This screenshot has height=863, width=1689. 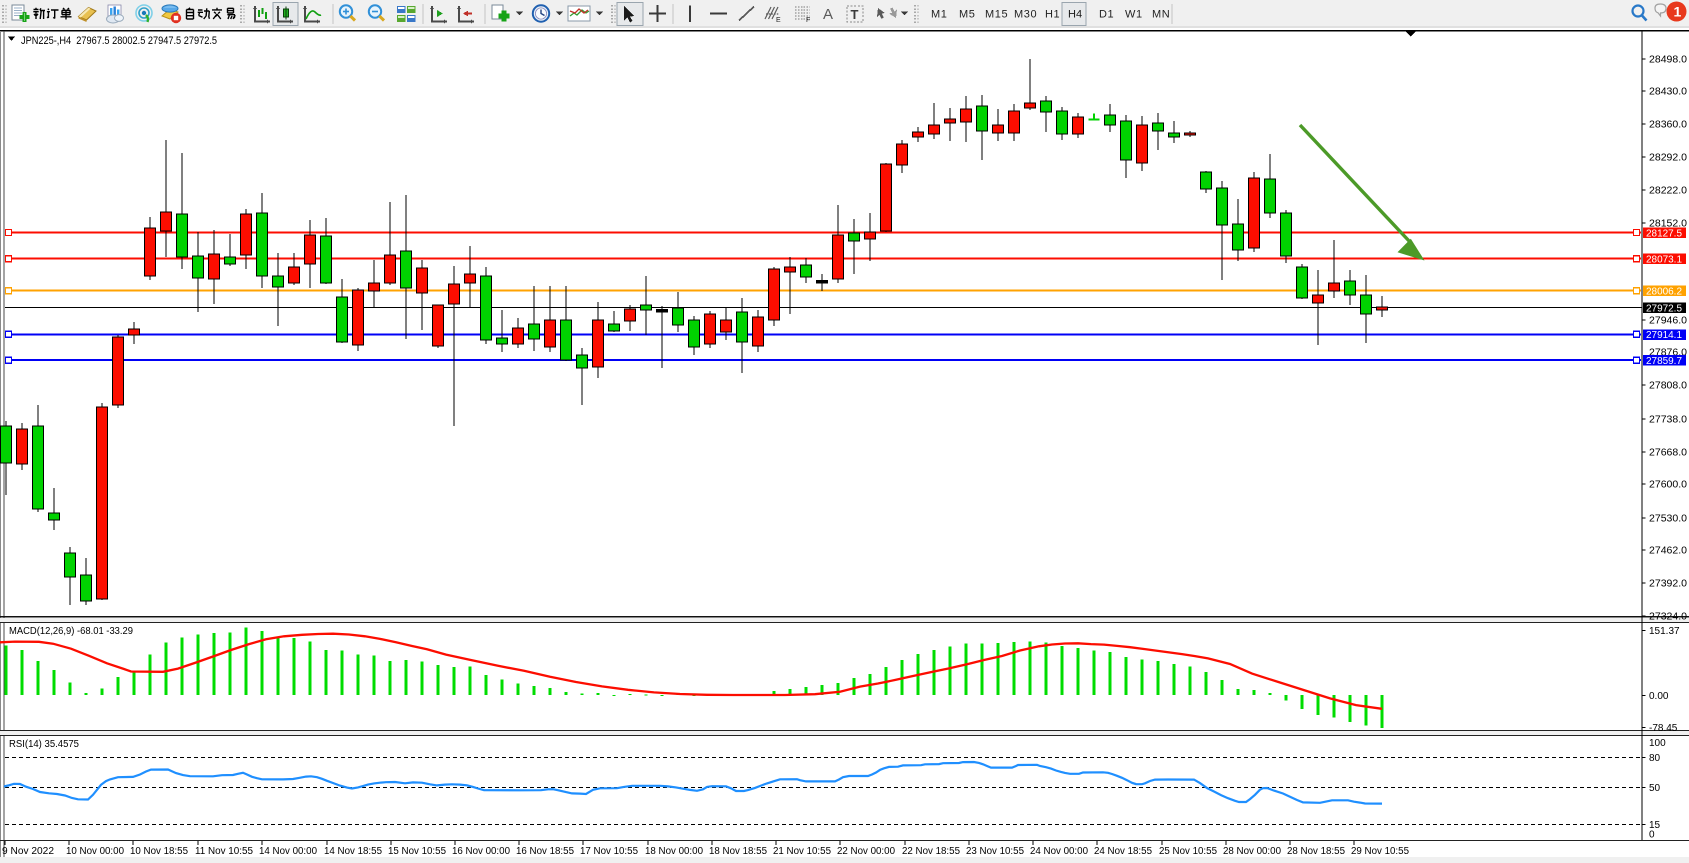 What do you see at coordinates (28, 851) in the screenshot?
I see `svg-text: 9 Nov 2022` at bounding box center [28, 851].